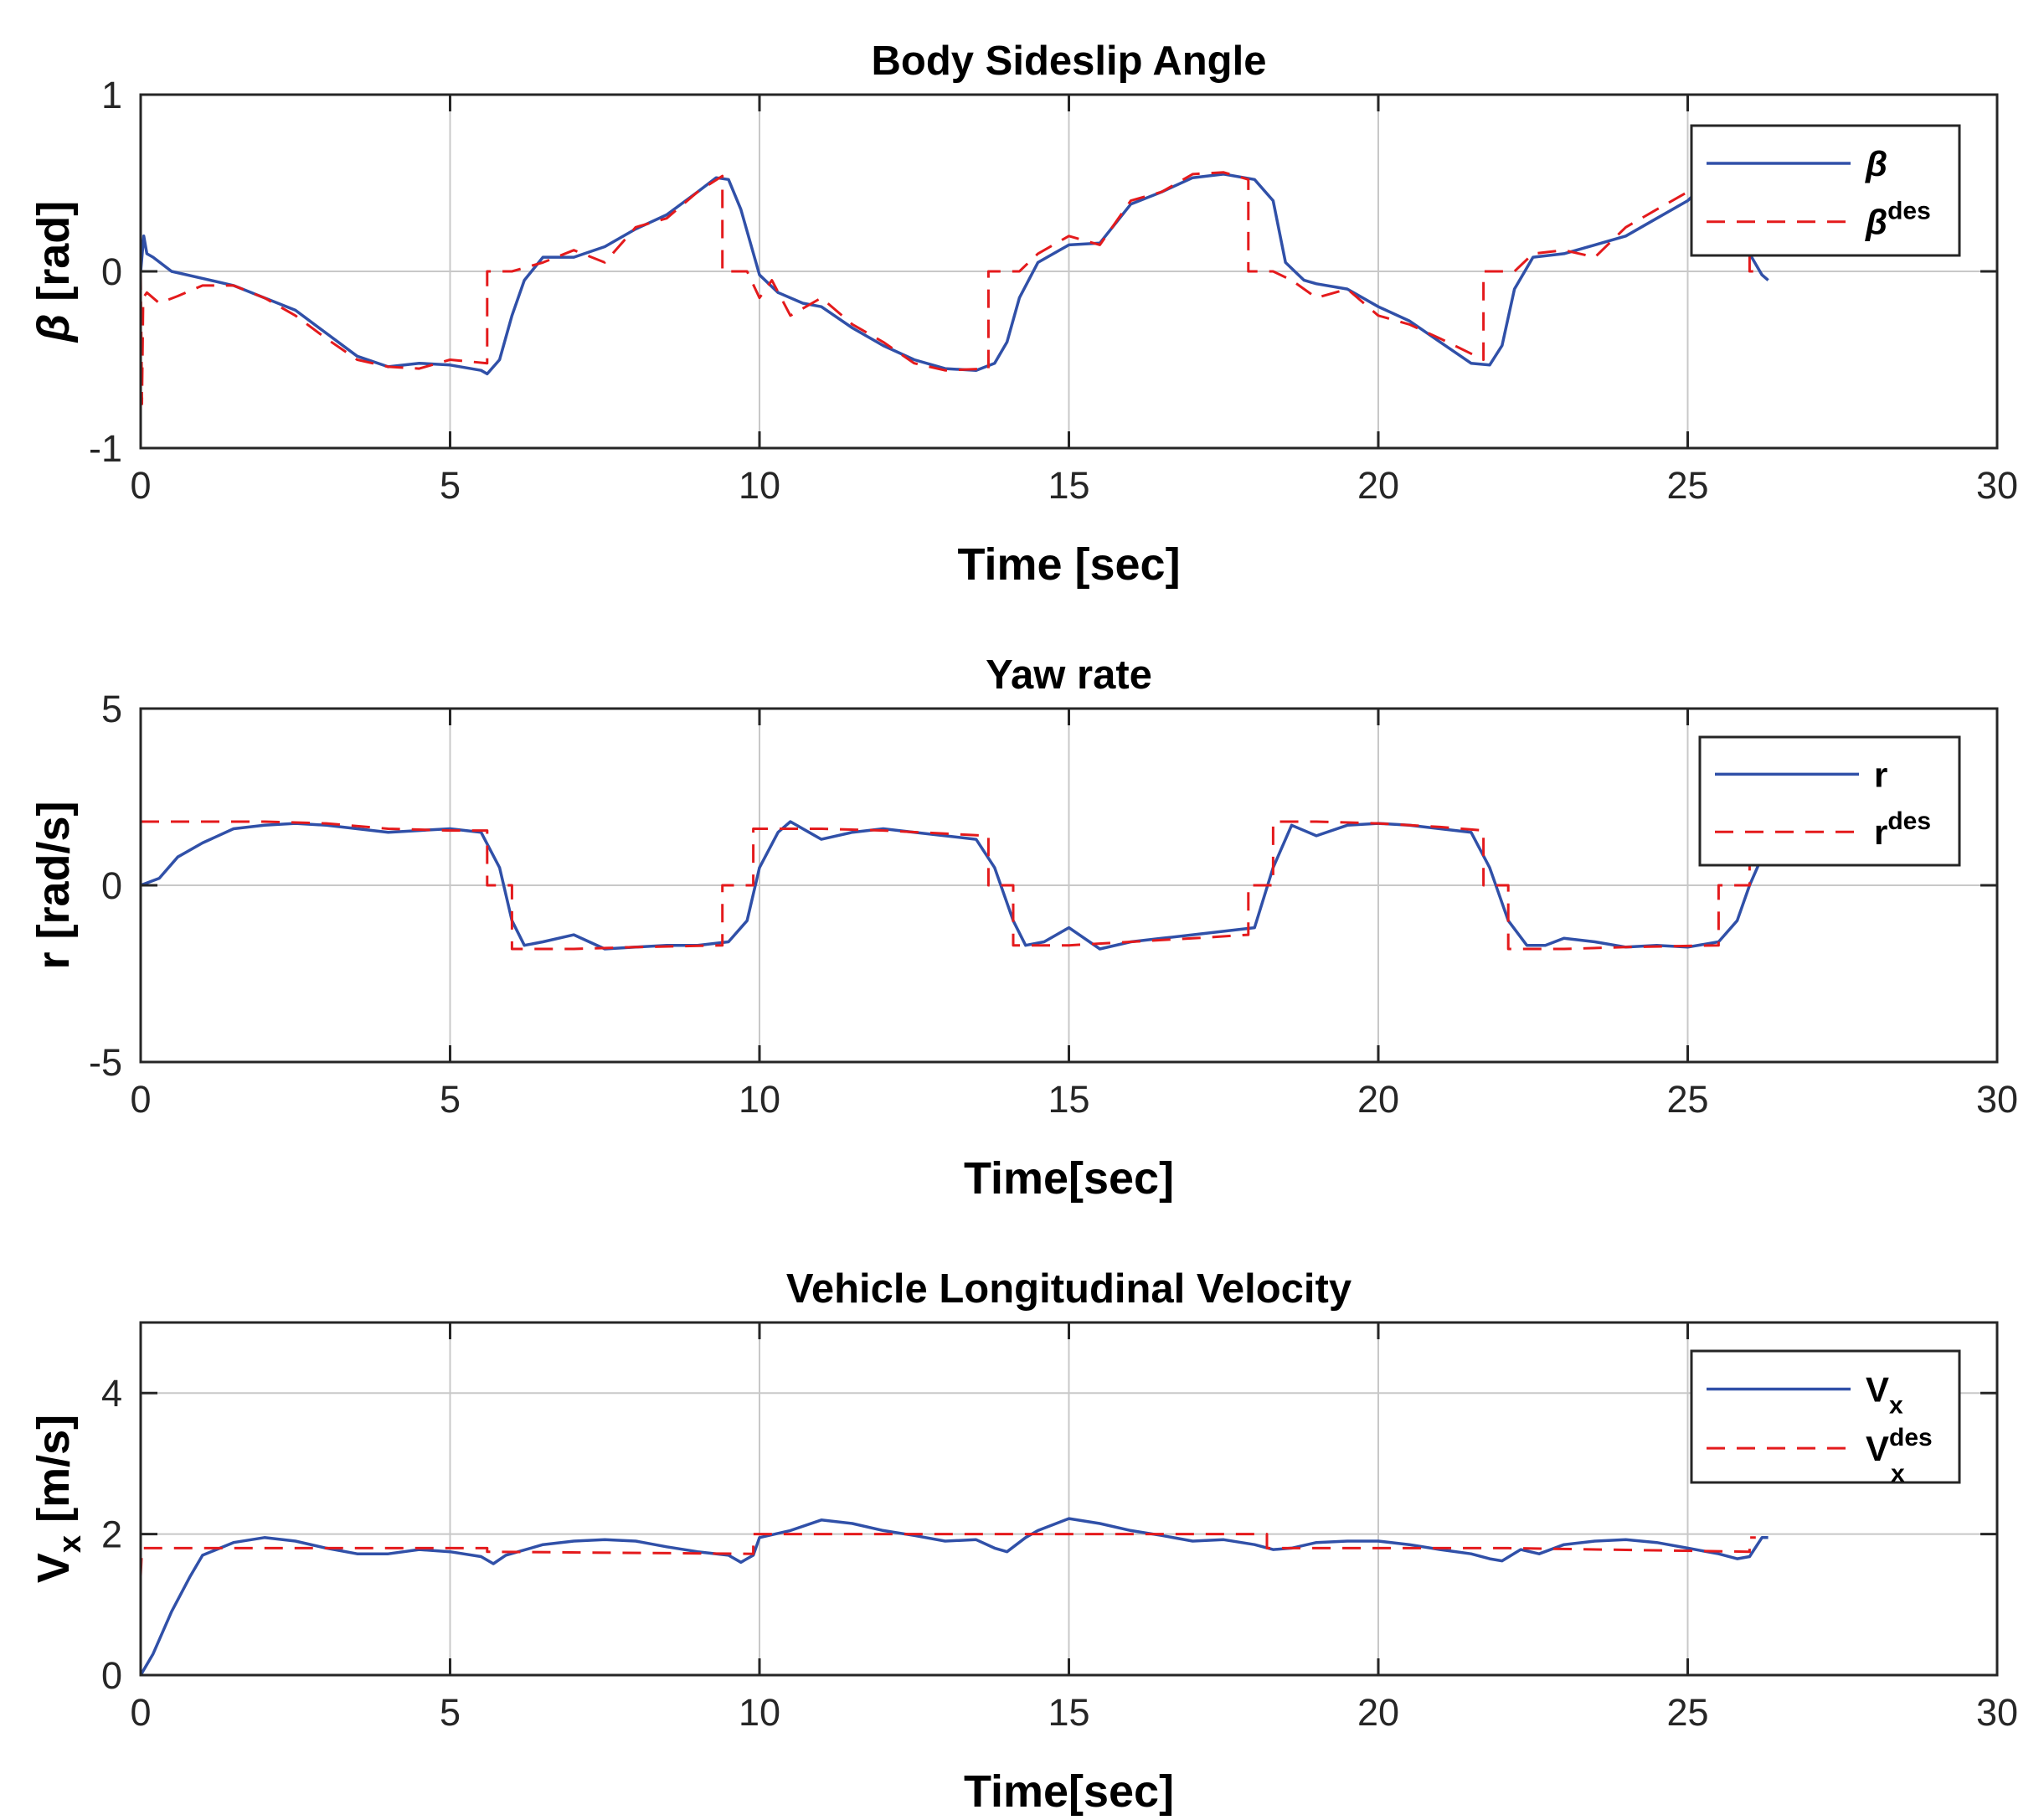 The height and width of the screenshot is (1820, 2044). Describe the element at coordinates (1069, 61) in the screenshot. I see `chart-title: Body Sideslip Angle` at that location.